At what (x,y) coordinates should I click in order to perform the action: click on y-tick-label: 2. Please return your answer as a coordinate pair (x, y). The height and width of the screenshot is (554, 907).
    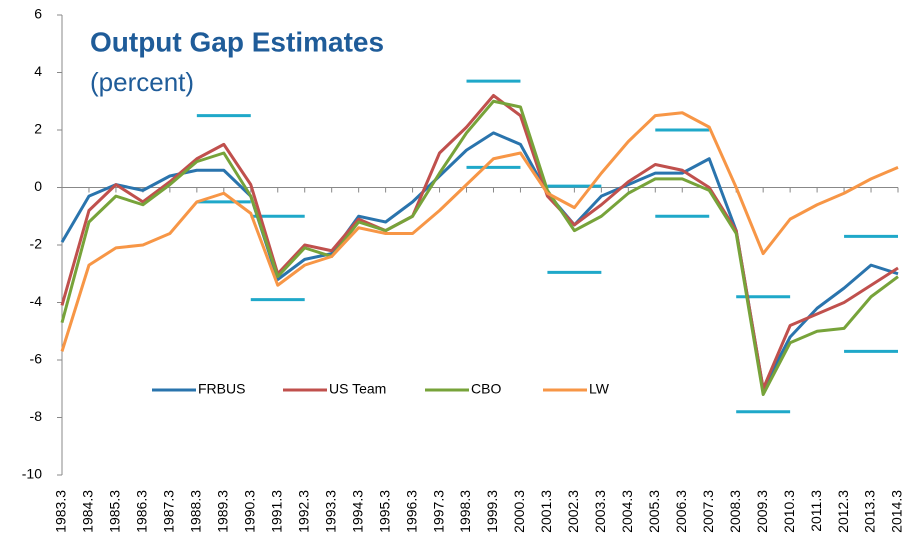
    Looking at the image, I should click on (38, 129).